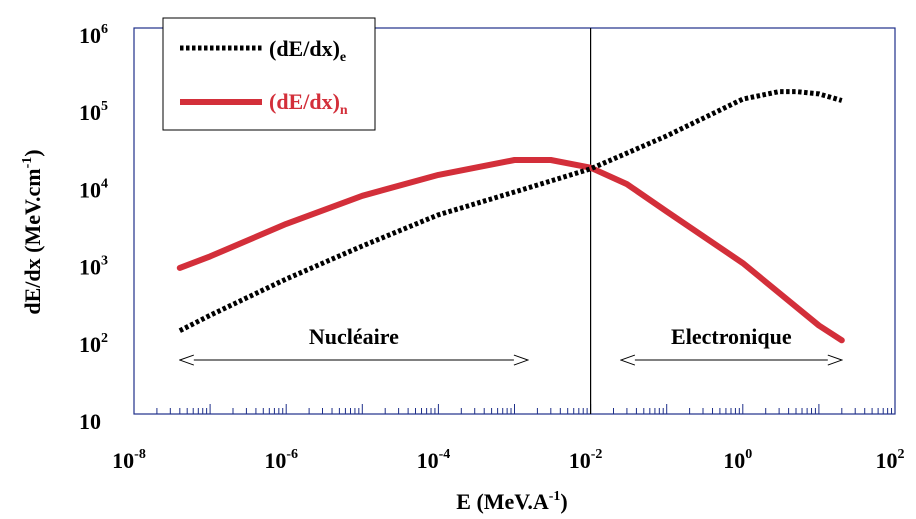 The height and width of the screenshot is (519, 916). I want to click on region-label: Electronique, so click(731, 336).